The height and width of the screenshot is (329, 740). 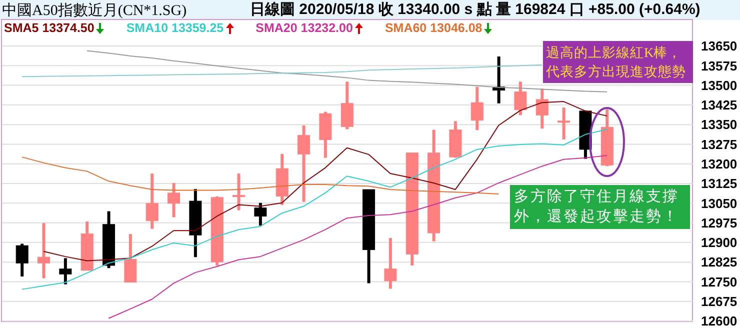 What do you see at coordinates (719, 184) in the screenshot?
I see `y-tick-label: 13125` at bounding box center [719, 184].